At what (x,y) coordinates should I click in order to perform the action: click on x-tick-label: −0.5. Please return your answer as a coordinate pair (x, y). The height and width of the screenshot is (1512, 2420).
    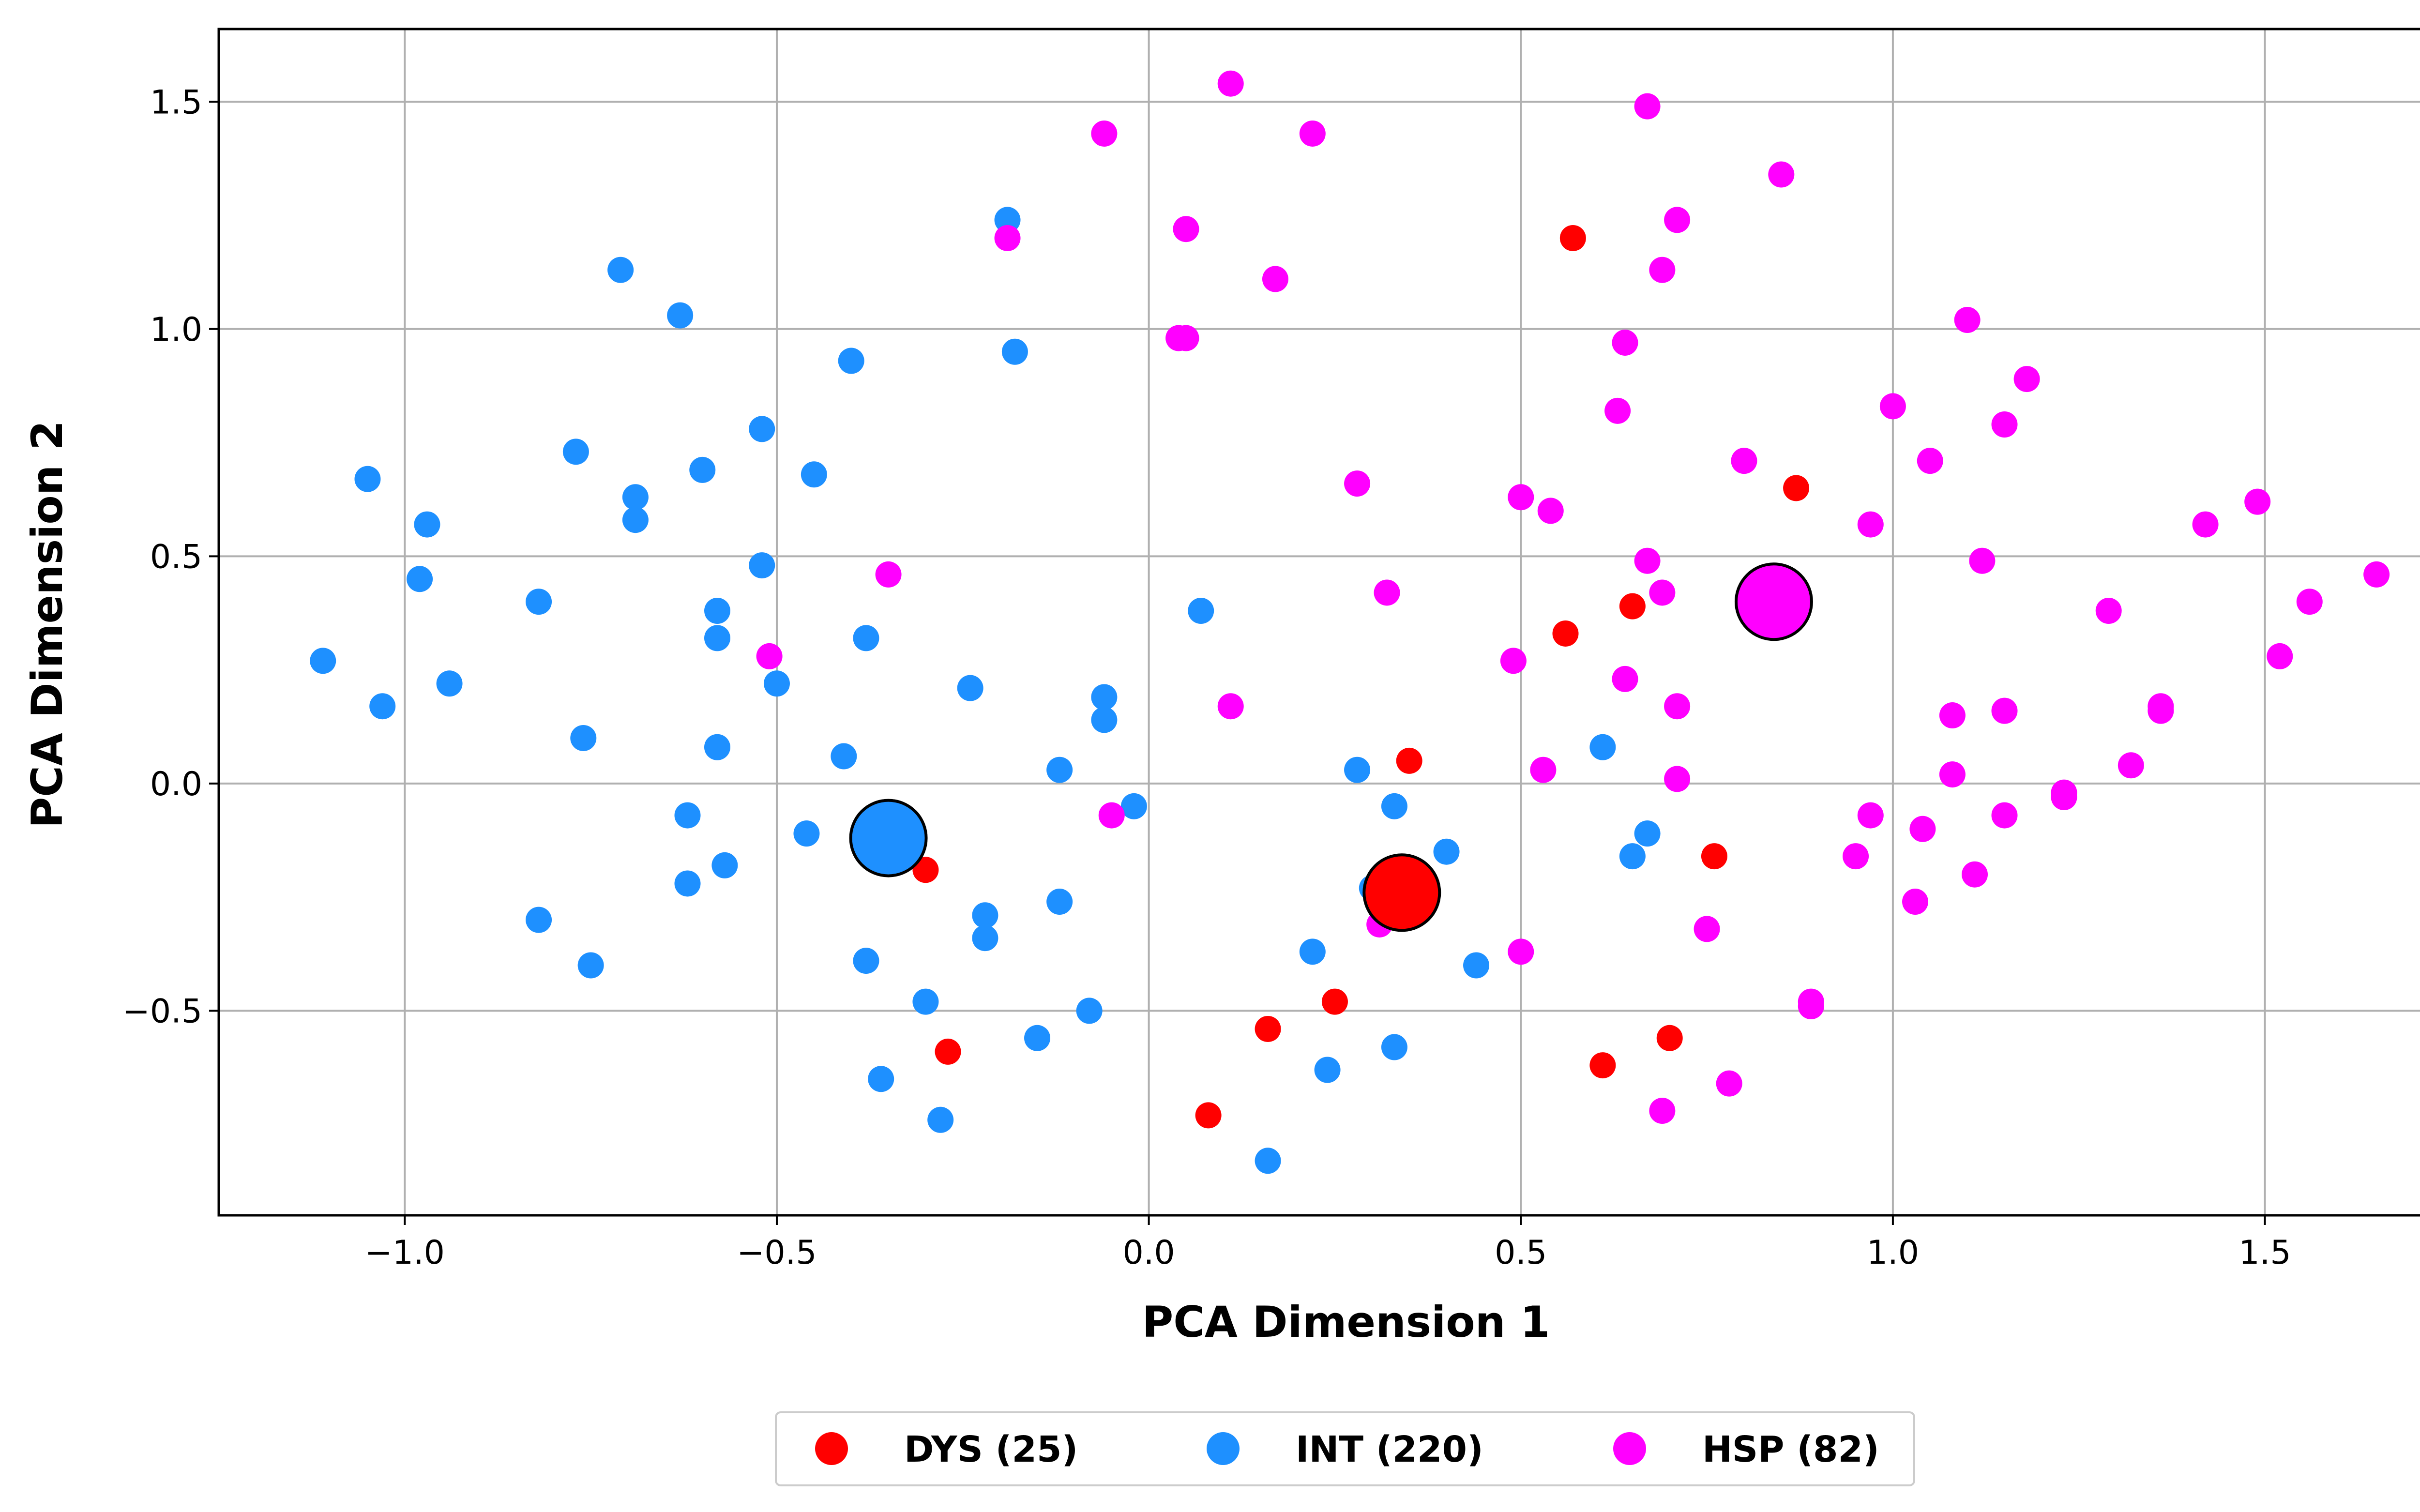
    Looking at the image, I should click on (777, 1253).